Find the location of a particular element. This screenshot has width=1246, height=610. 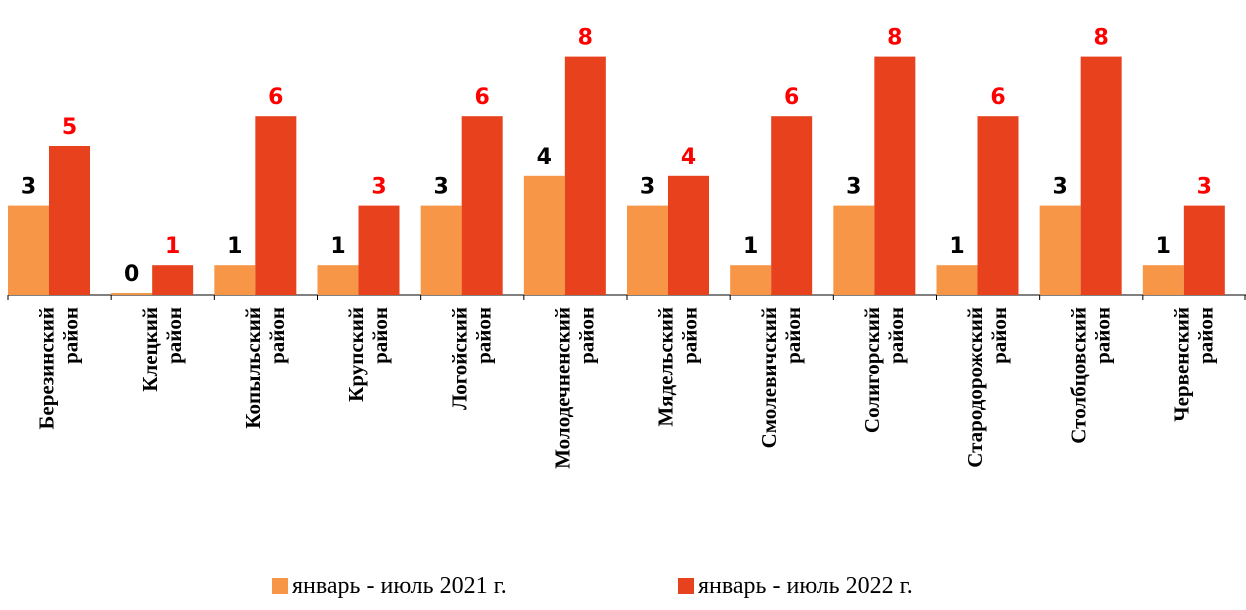

legend-item-2021: январь - июль 2021 г. is located at coordinates (389, 586).